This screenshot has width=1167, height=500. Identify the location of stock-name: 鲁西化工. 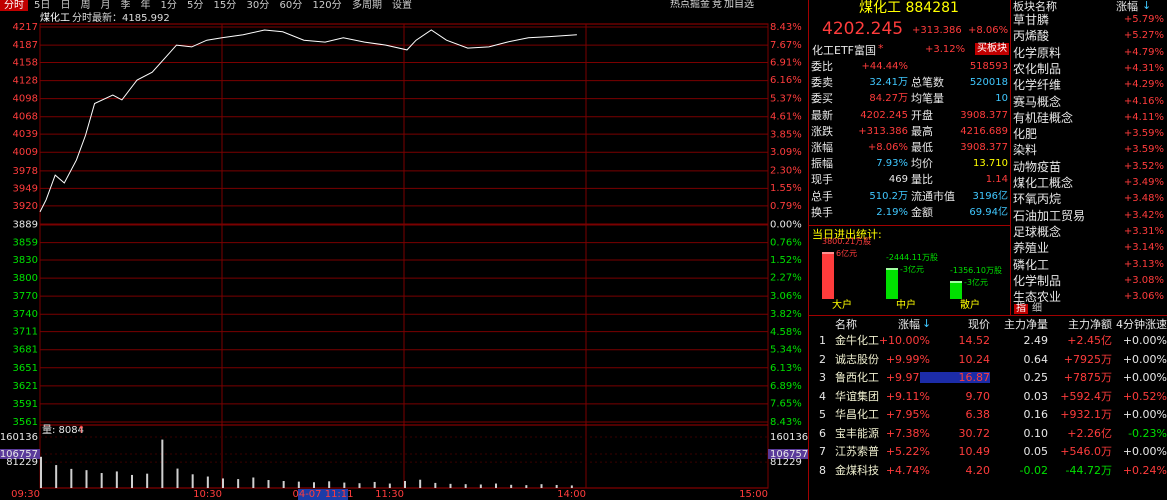
(857, 377).